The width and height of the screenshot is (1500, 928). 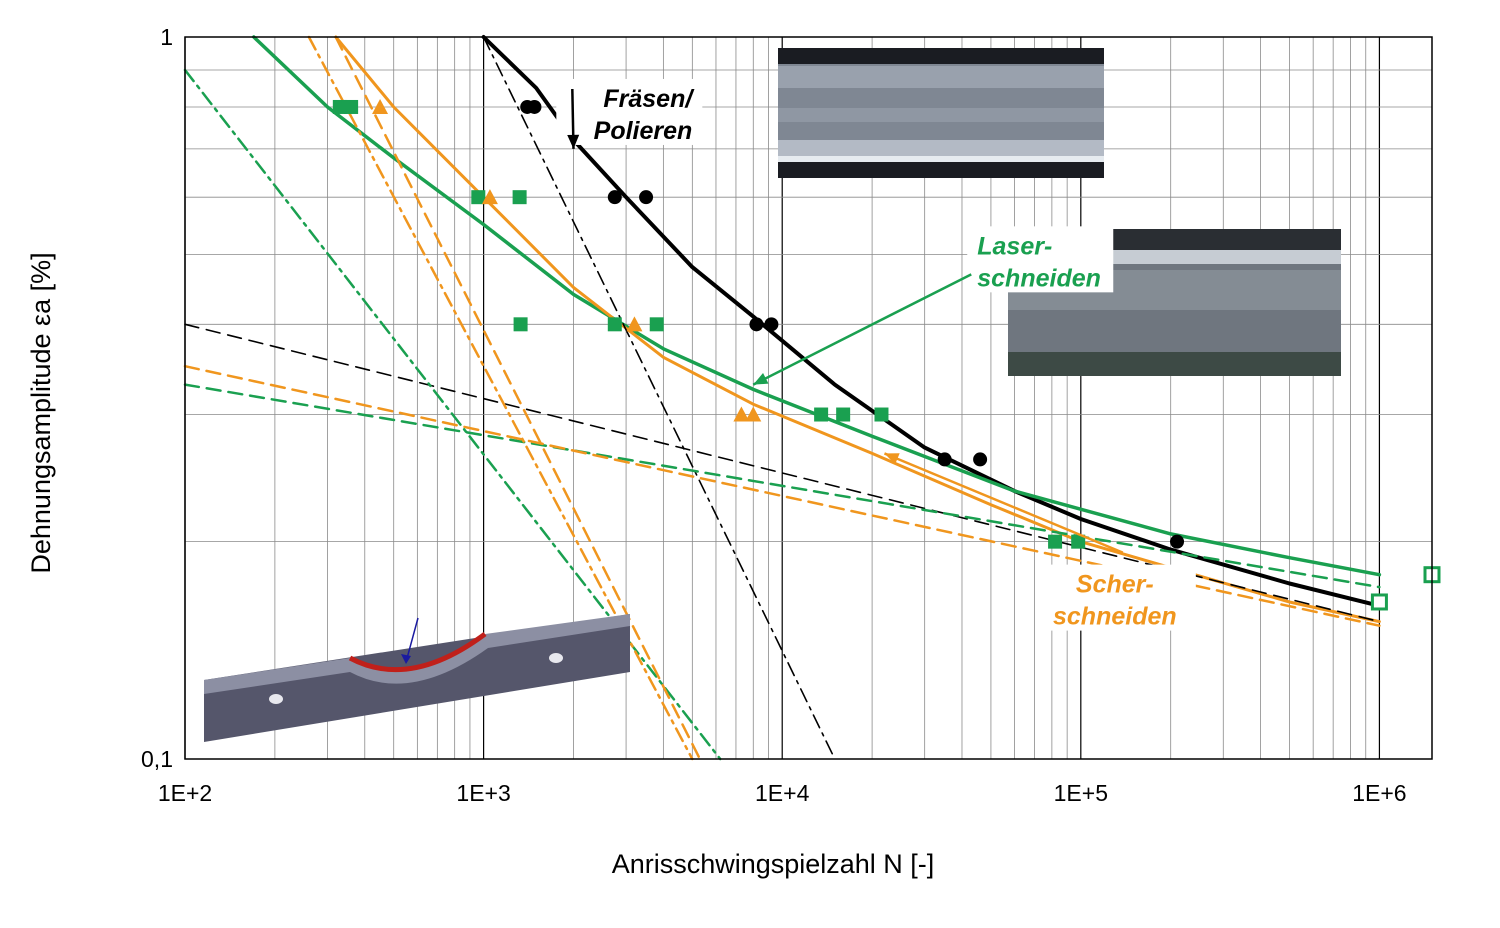 I want to click on laser-label-background, so click(x=1040, y=259).